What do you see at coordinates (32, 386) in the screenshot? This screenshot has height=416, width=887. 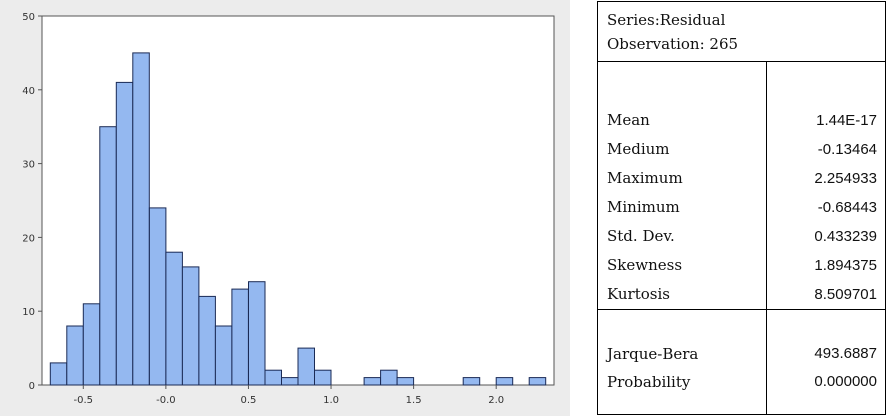 I see `y-tick-label-0: 0` at bounding box center [32, 386].